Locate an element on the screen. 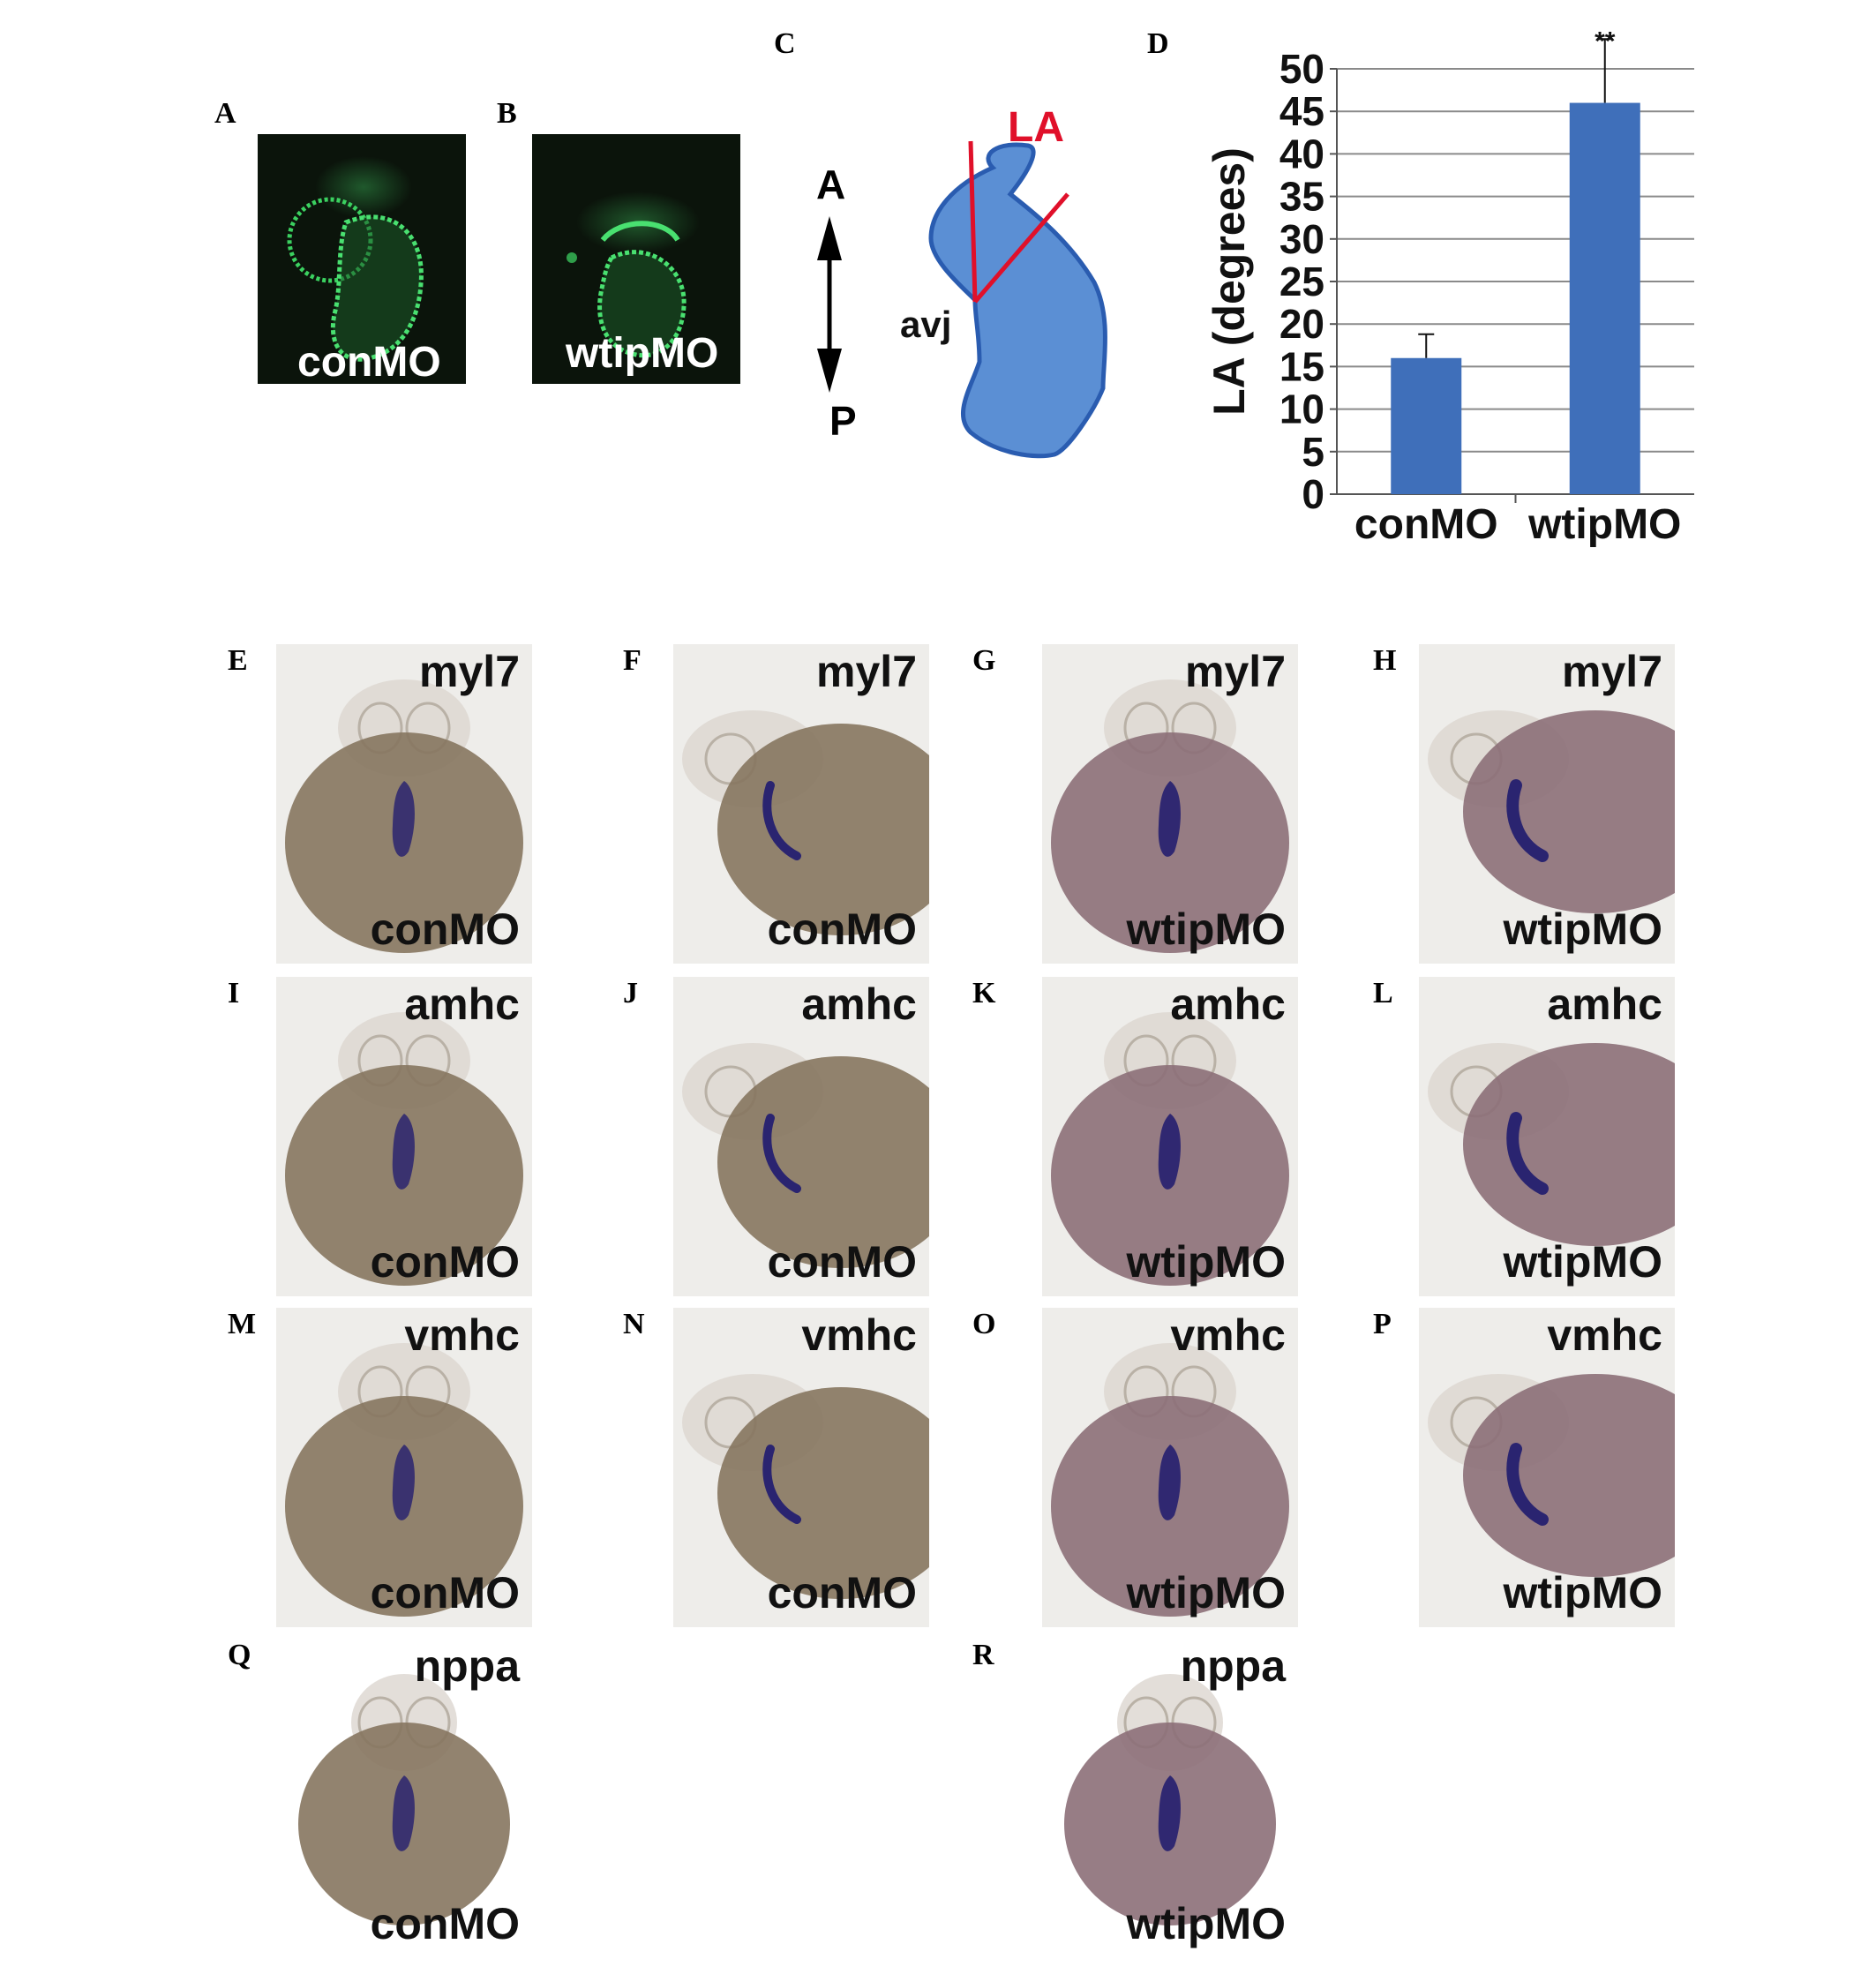  y-tick-label: 40 is located at coordinates (1301, 153).